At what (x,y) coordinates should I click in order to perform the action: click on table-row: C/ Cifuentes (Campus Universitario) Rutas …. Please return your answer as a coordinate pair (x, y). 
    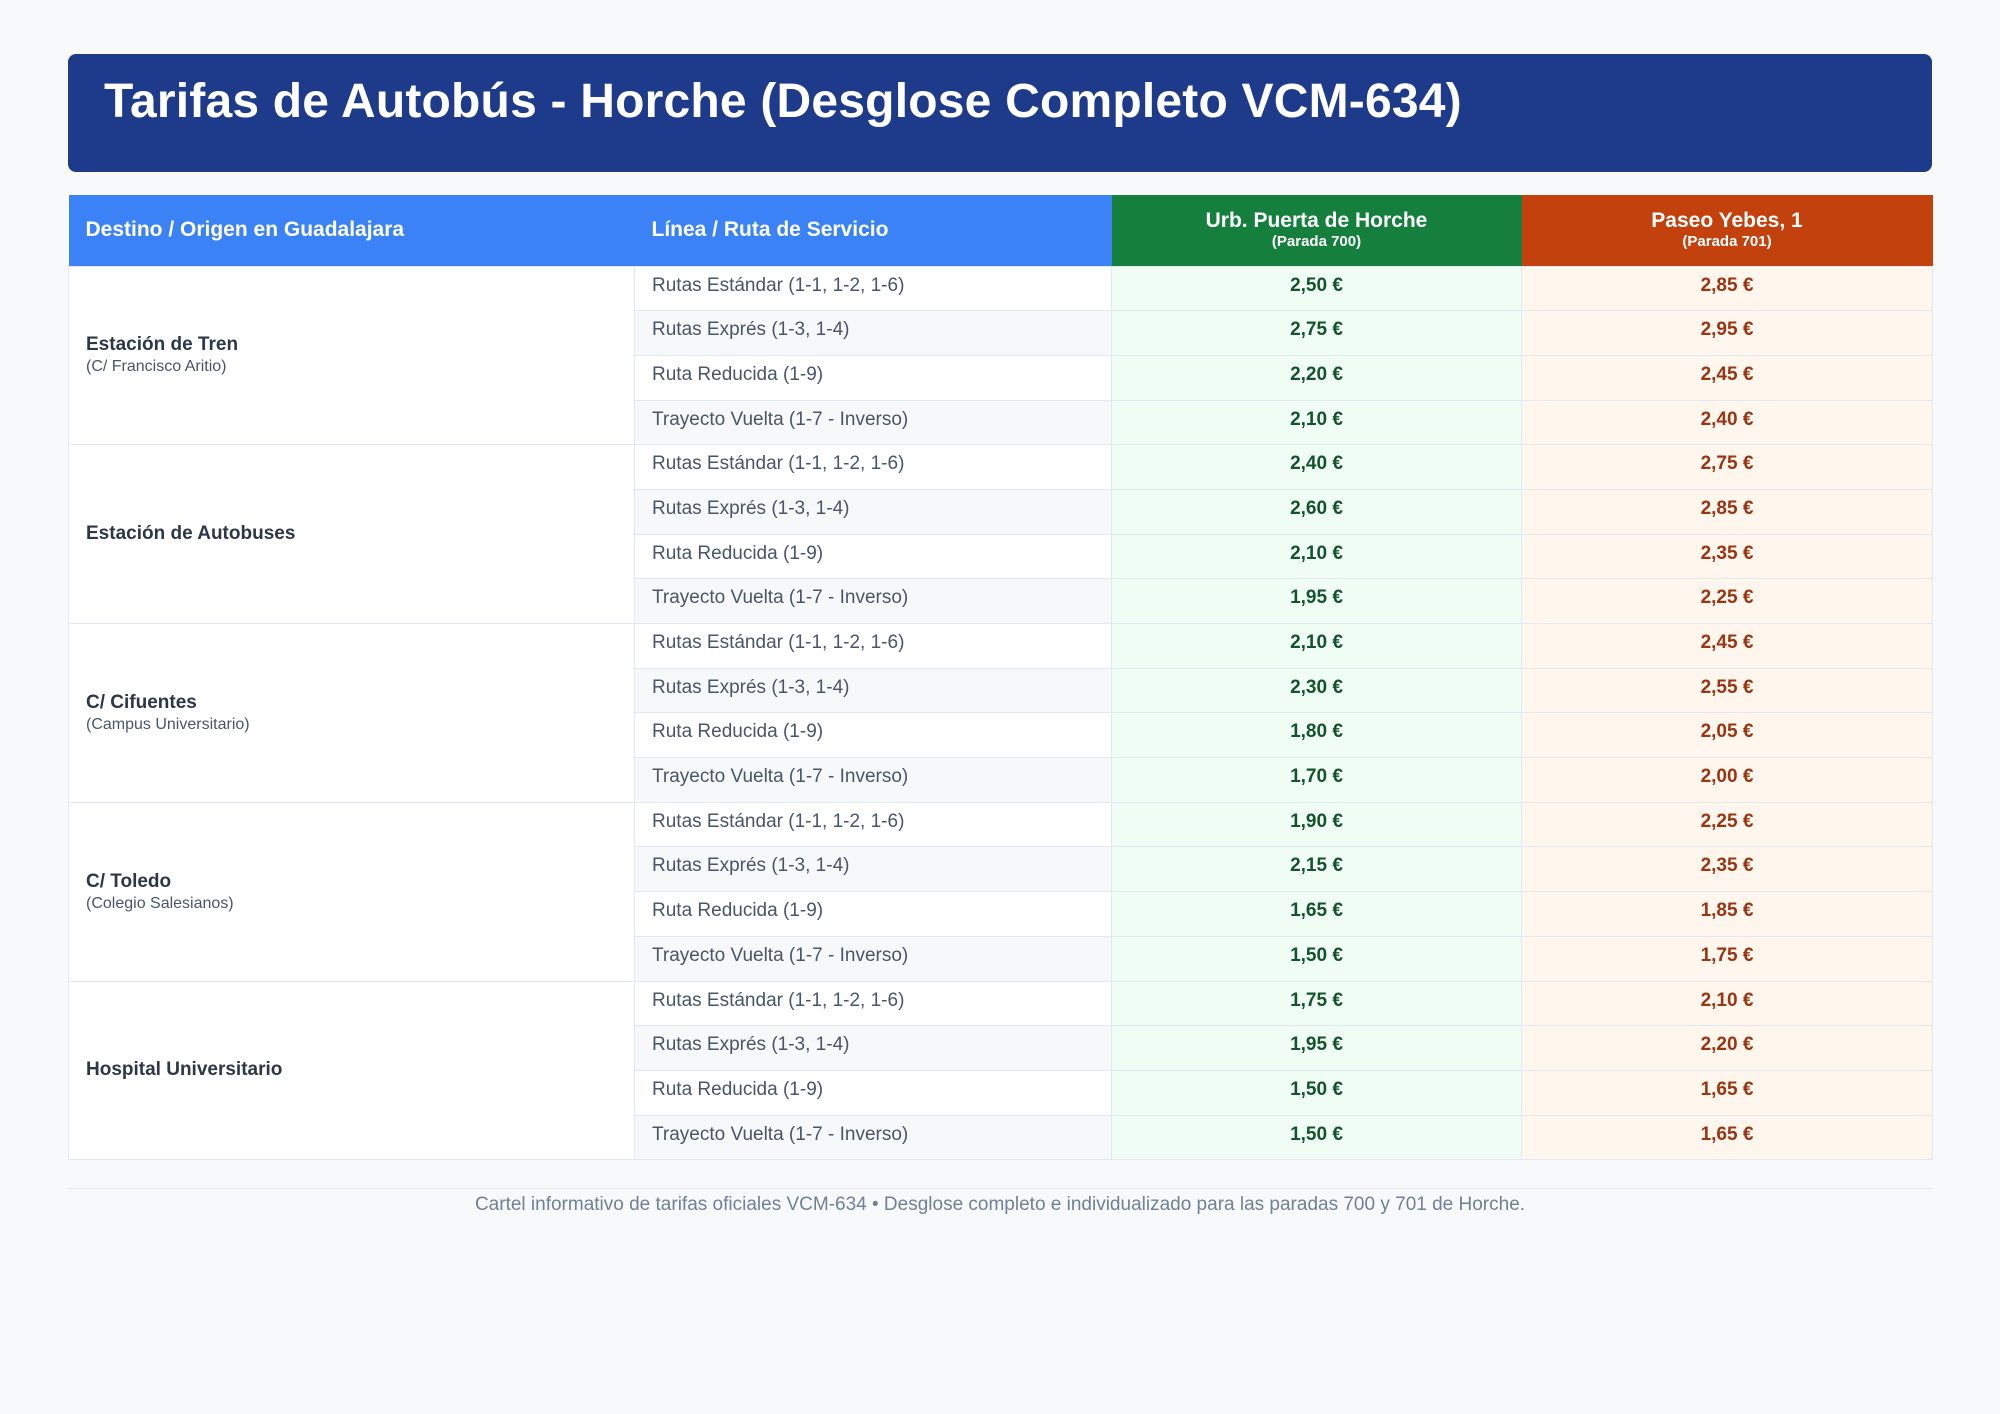
    Looking at the image, I should click on (1000, 713).